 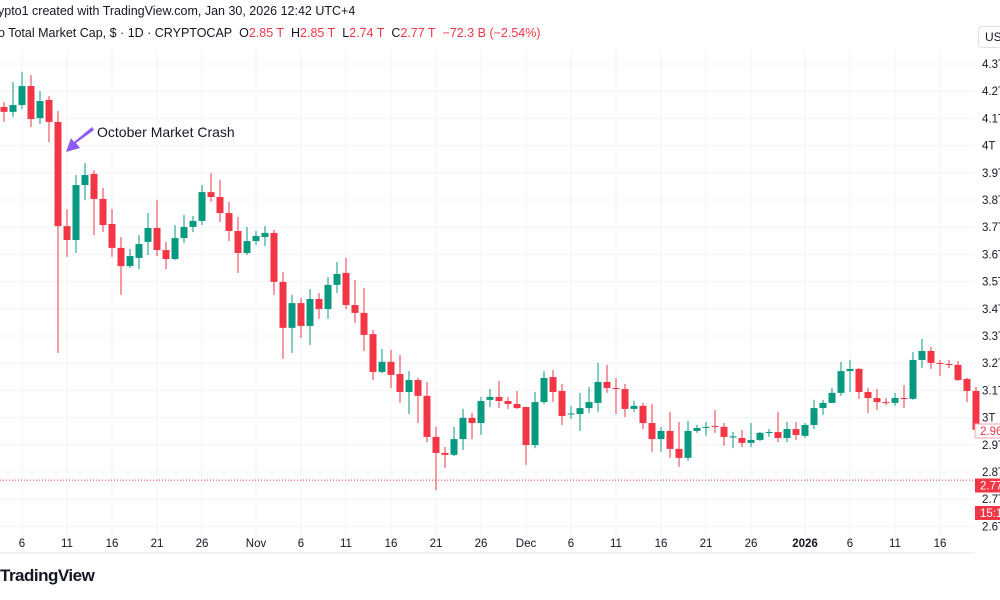 What do you see at coordinates (991, 446) in the screenshot?
I see `price-tick-label: 2.9T` at bounding box center [991, 446].